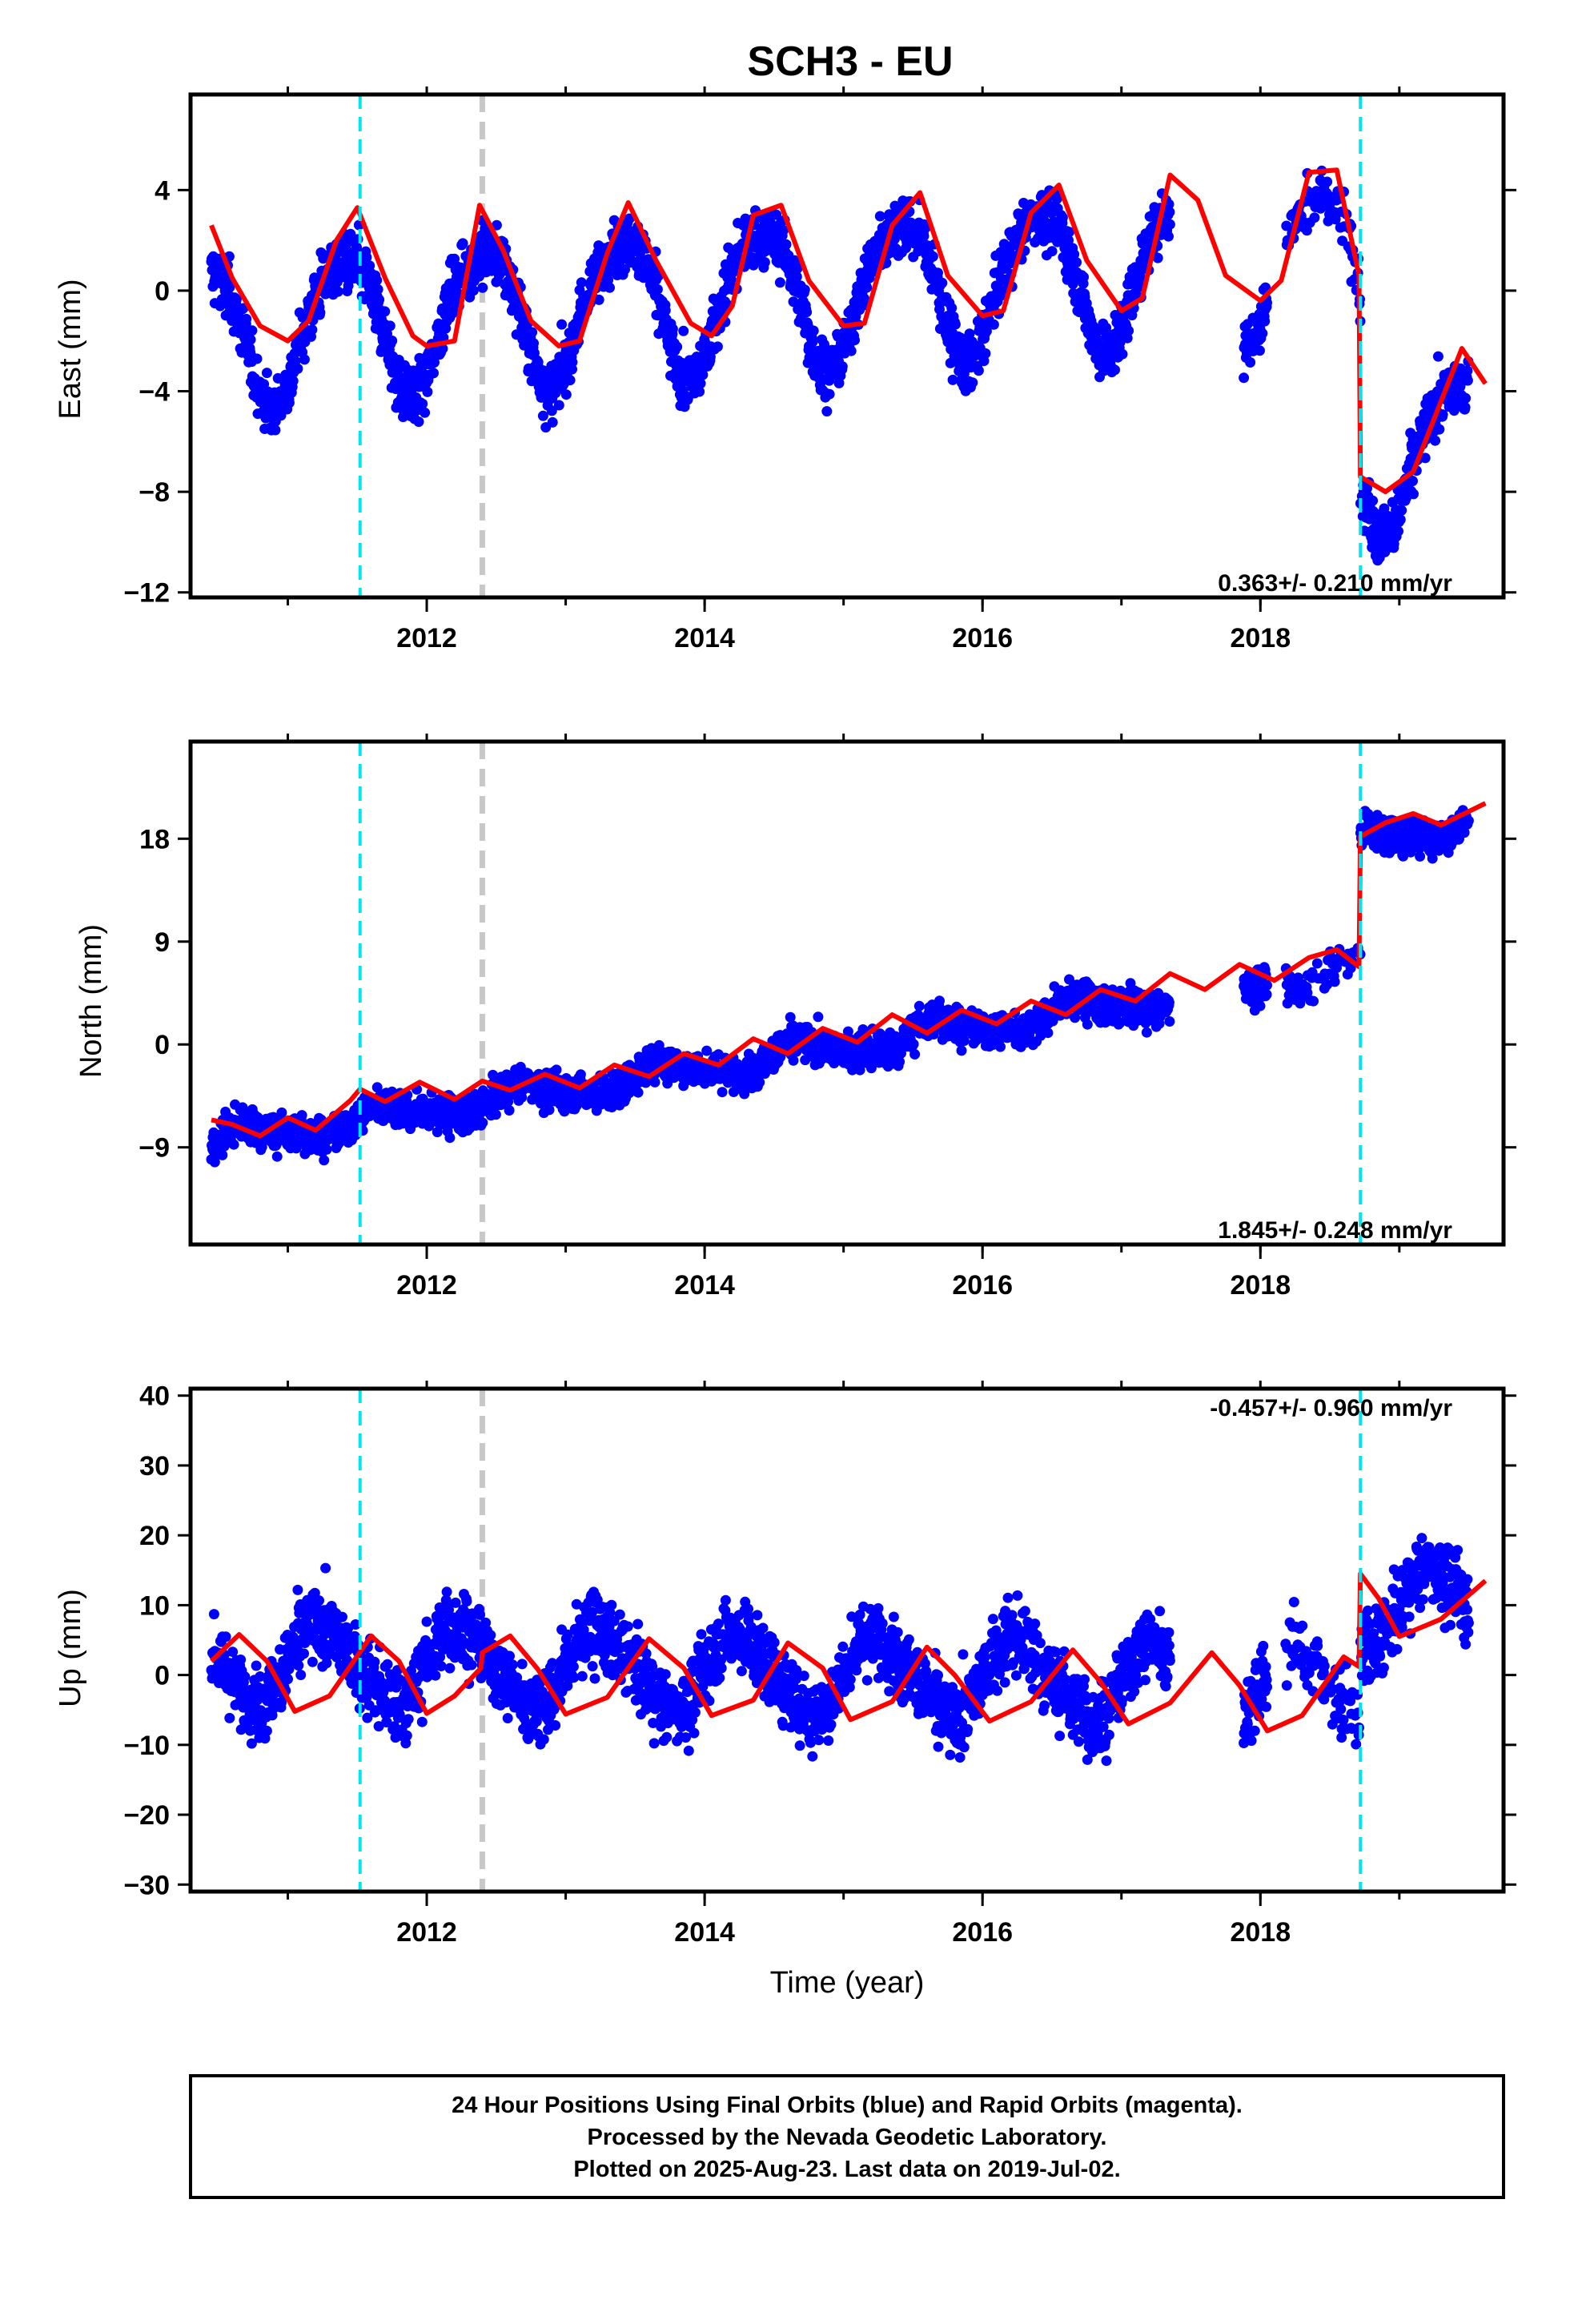  I want to click on east-y-tick-label: 0, so click(162, 291).